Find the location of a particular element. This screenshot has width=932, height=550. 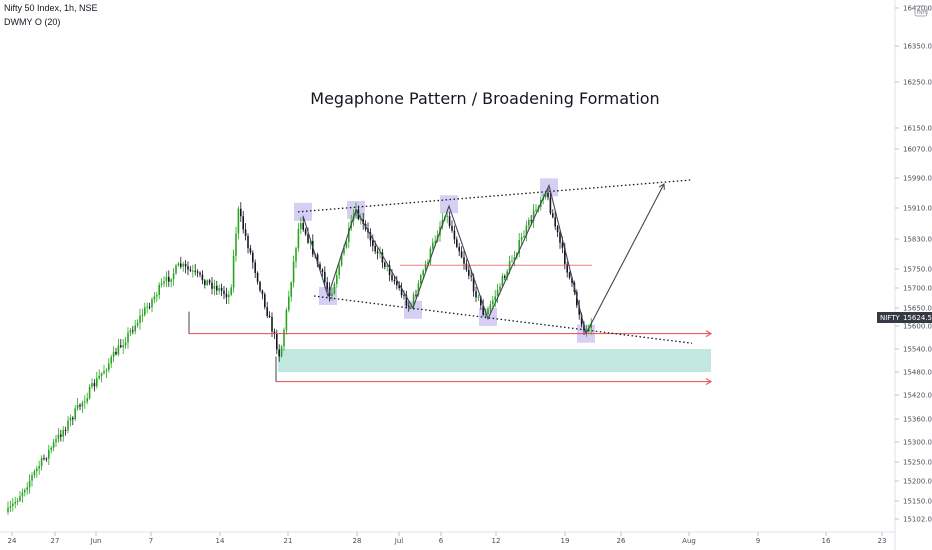

axis-corner-icon: INR is located at coordinates (921, 11).